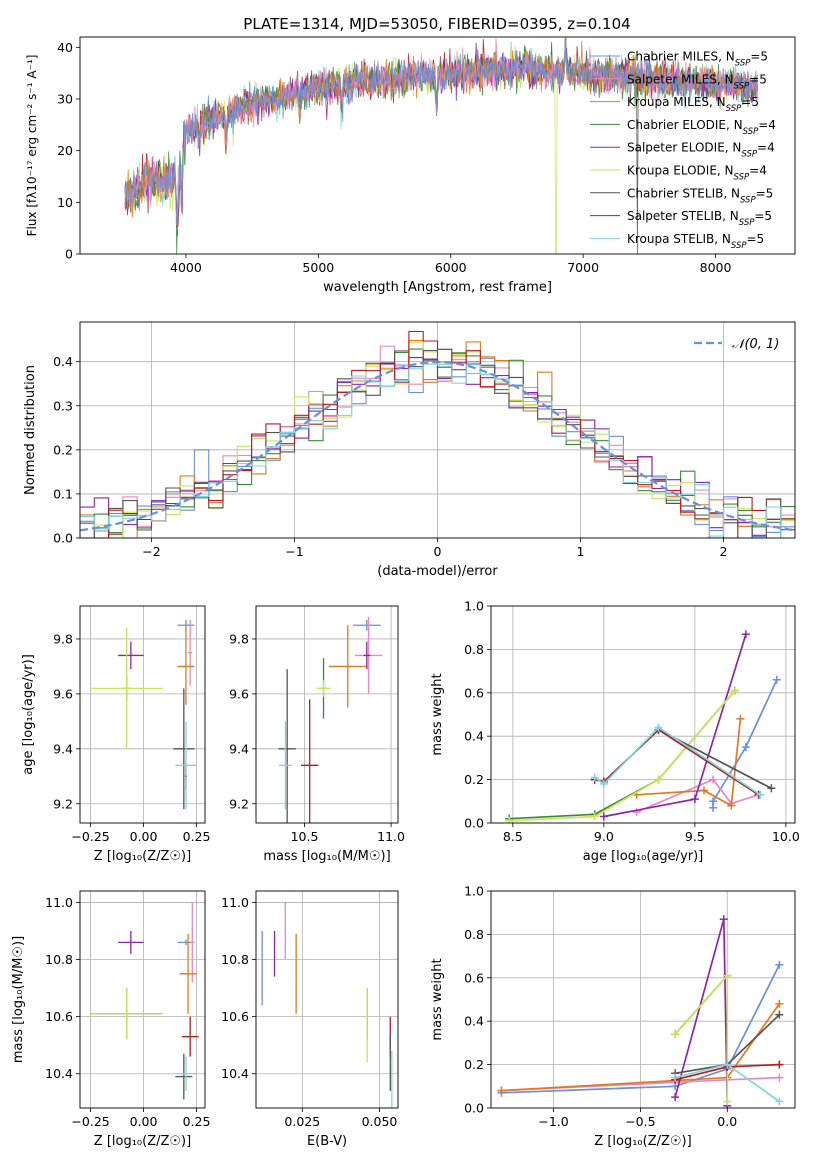  Describe the element at coordinates (451, 267) in the screenshot. I see `x-tick-label: 6000` at that location.